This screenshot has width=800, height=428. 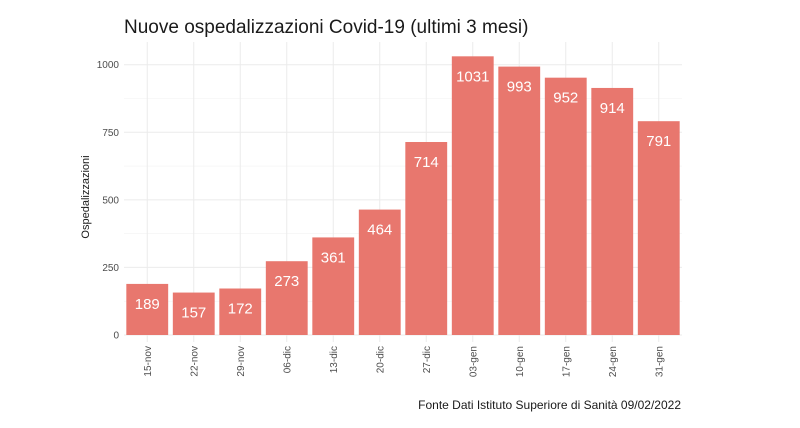 I want to click on x-tick-label: 13-dic, so click(x=334, y=359).